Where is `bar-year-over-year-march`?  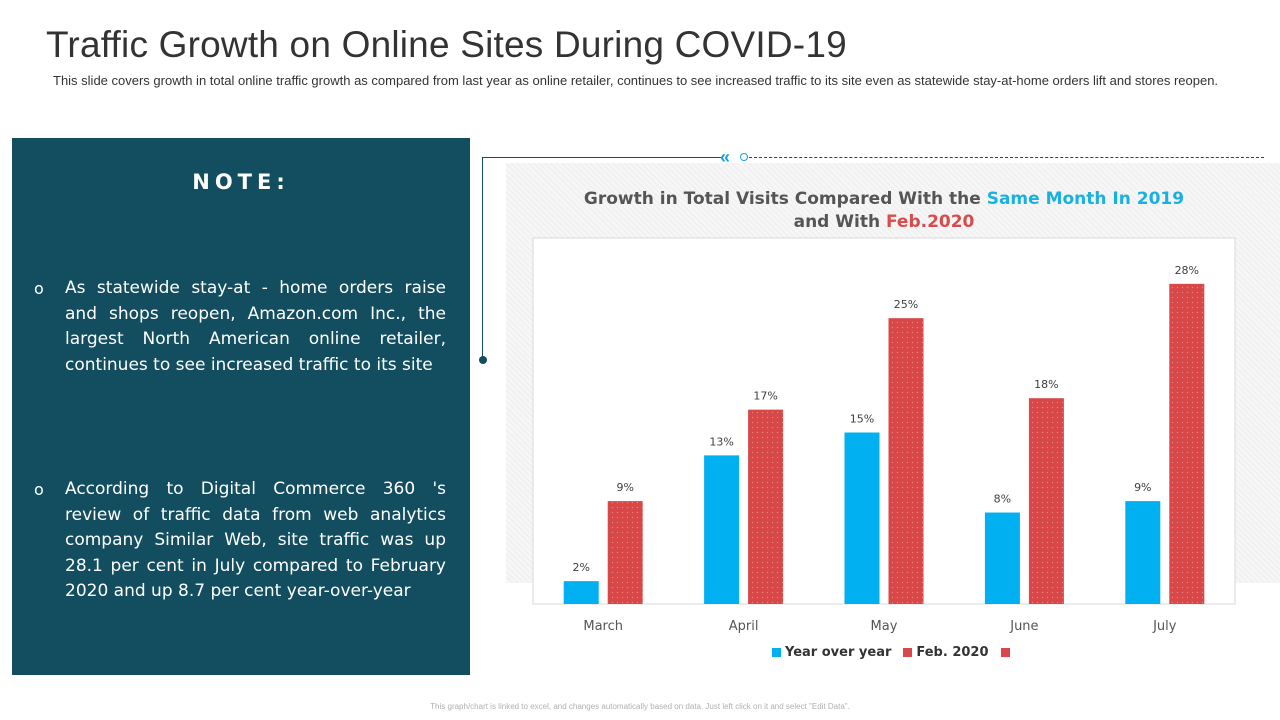 bar-year-over-year-march is located at coordinates (581, 592).